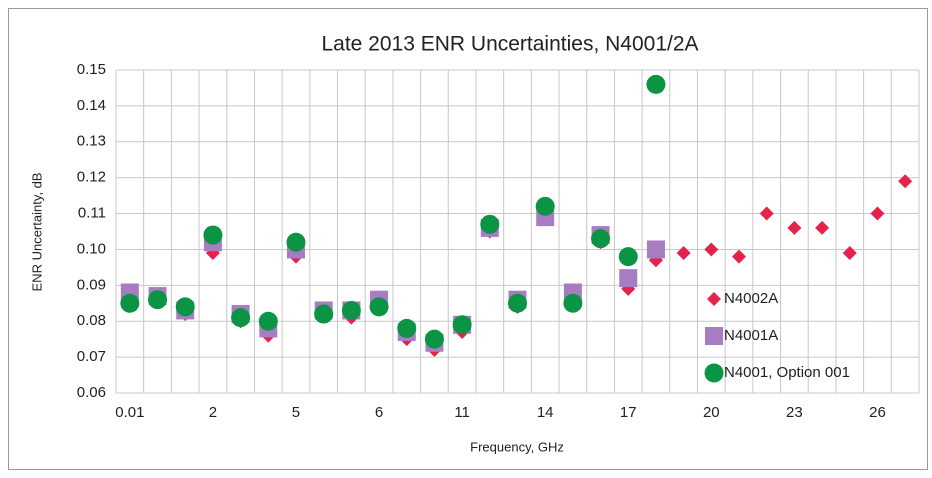 This screenshot has width=932, height=478. I want to click on y-axis-label: ENR Uncertainty, dB, so click(36, 232).